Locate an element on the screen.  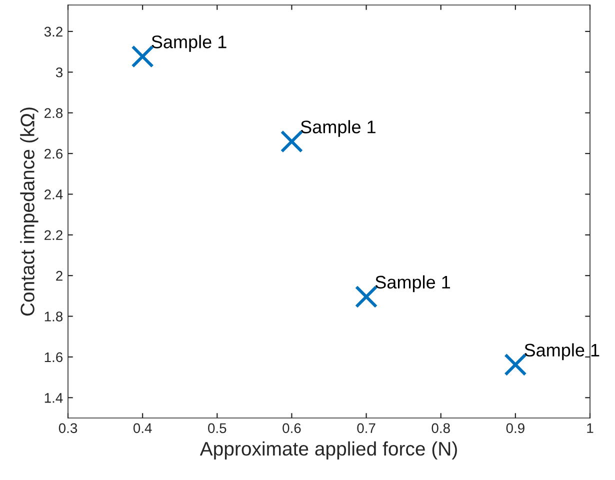
x-tick-label: 0.9 is located at coordinates (515, 428).